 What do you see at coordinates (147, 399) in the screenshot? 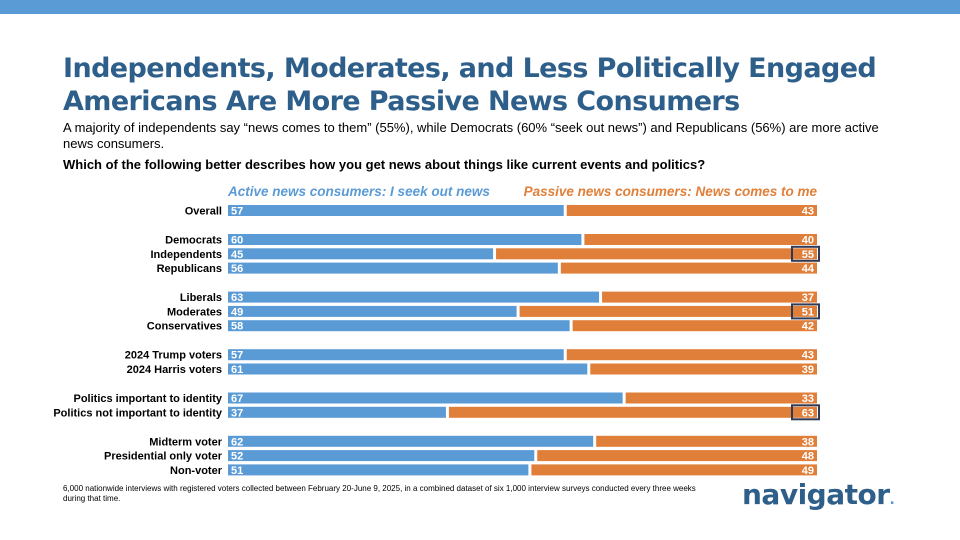
I see `category-label-politics-important-to-identity: Politics important to identity` at bounding box center [147, 399].